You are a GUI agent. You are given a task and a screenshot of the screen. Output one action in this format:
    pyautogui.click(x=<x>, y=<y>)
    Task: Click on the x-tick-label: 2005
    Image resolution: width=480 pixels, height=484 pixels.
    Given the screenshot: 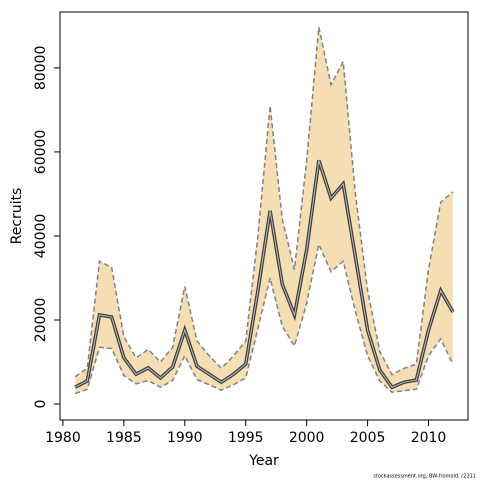 What is the action you would take?
    pyautogui.click(x=368, y=438)
    